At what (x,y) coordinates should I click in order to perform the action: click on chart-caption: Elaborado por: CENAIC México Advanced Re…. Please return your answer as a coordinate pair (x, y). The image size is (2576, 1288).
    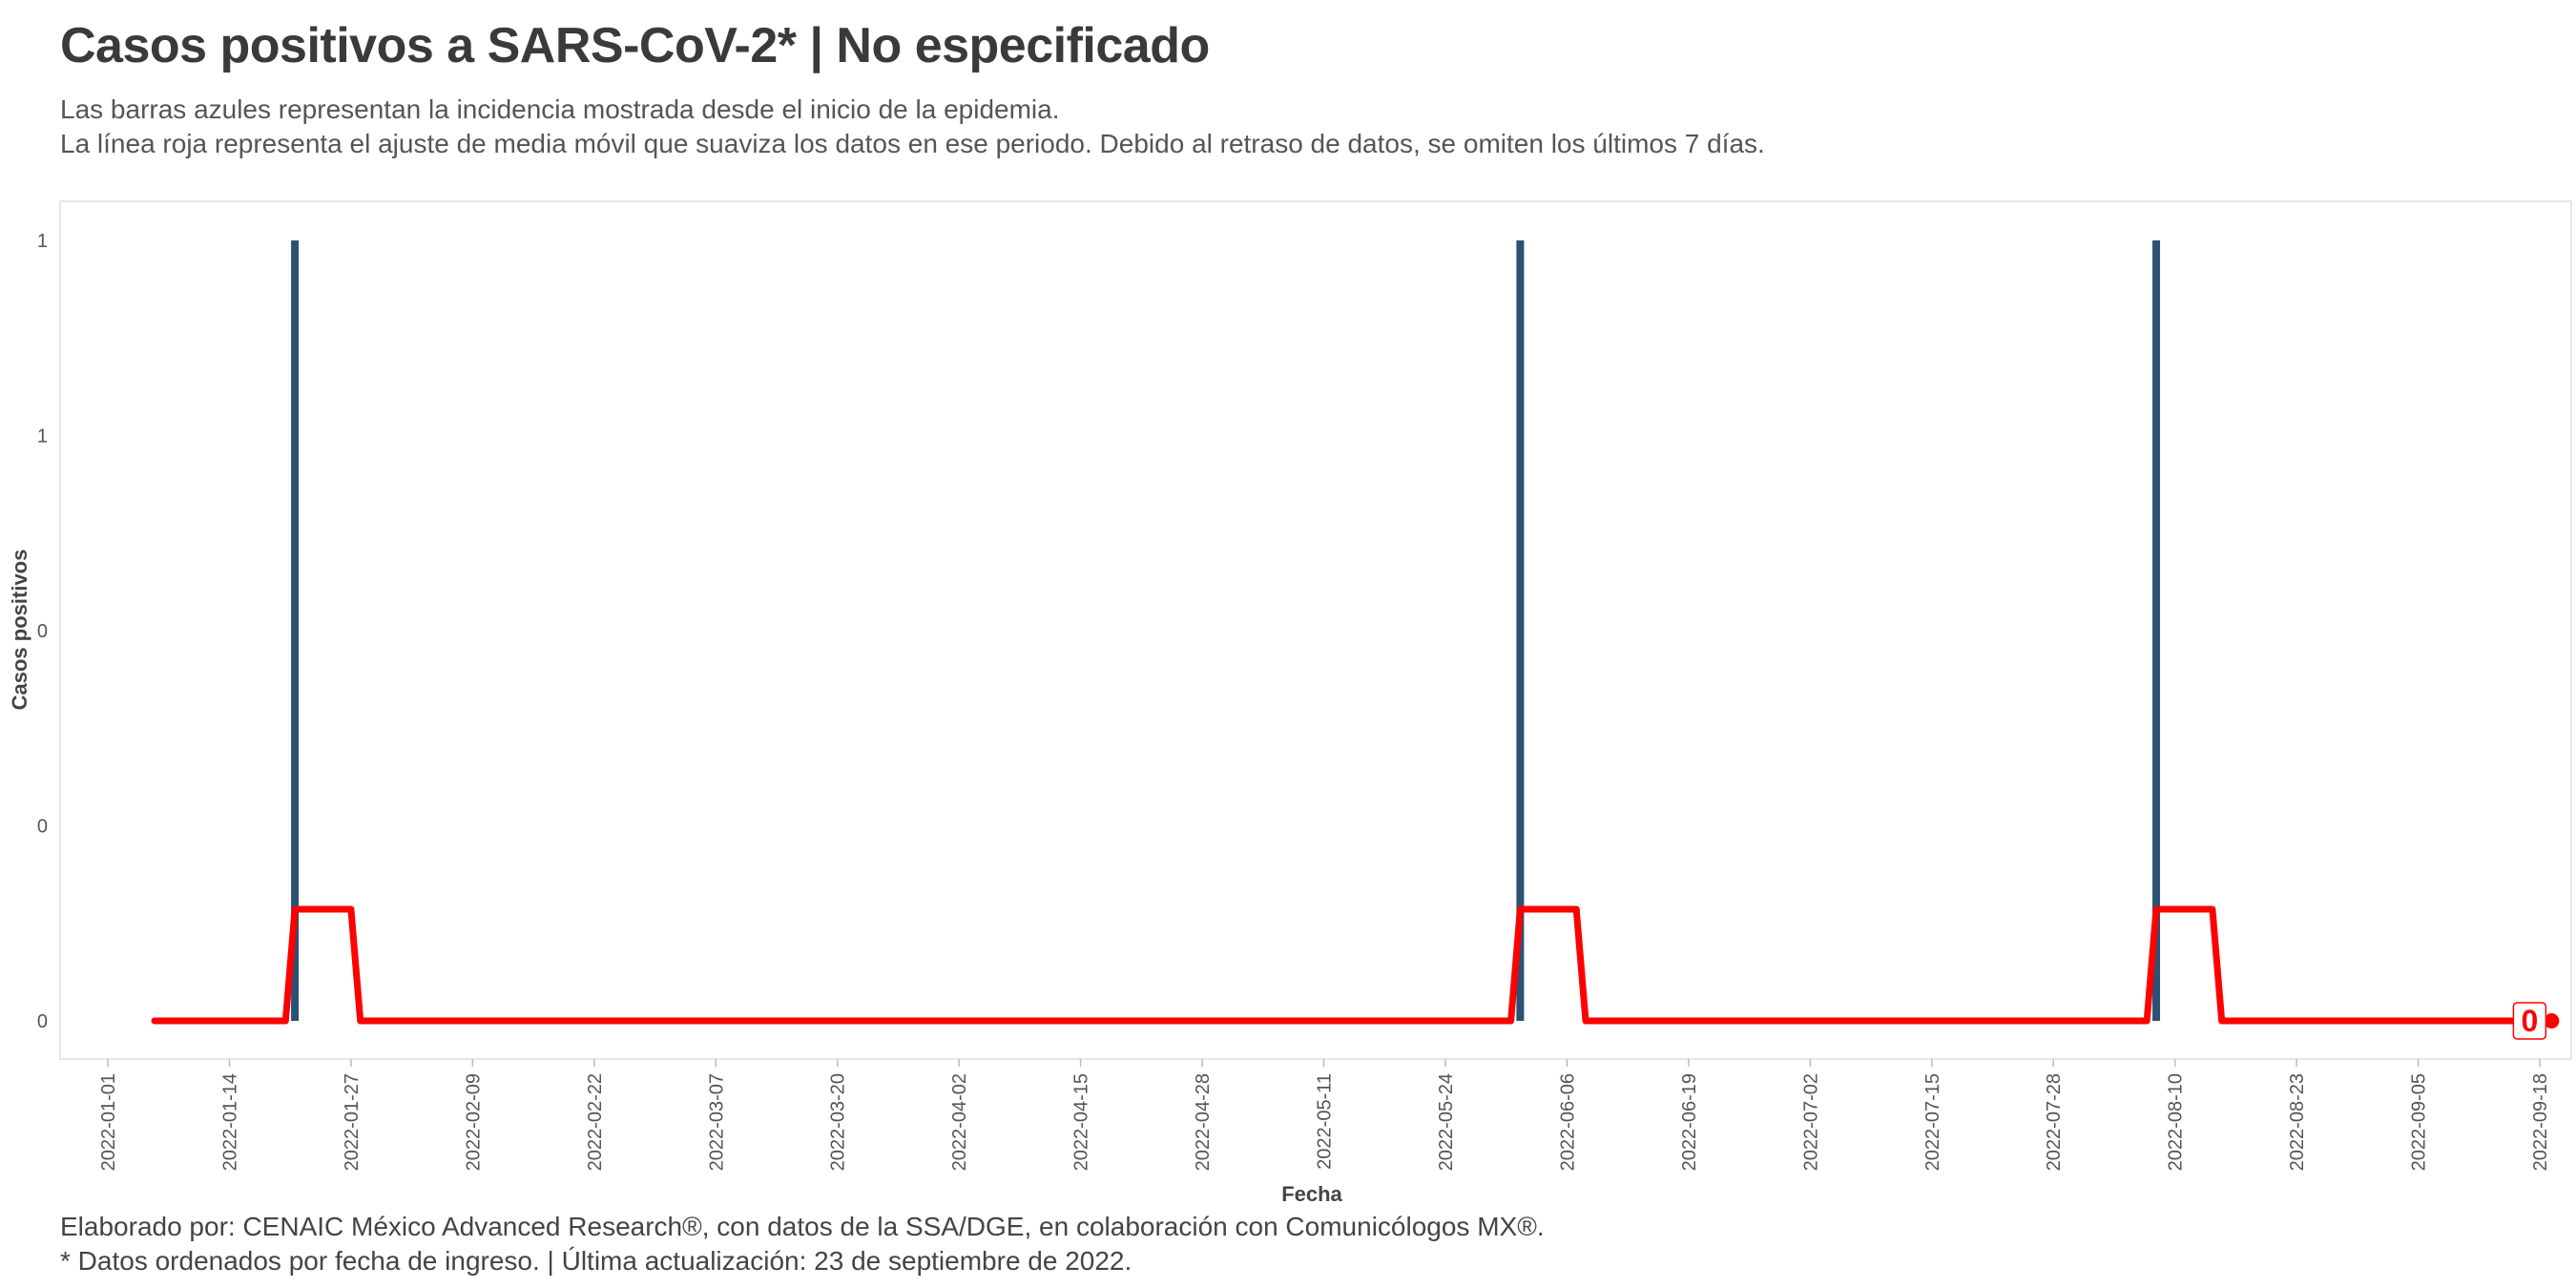
    Looking at the image, I should click on (802, 1244).